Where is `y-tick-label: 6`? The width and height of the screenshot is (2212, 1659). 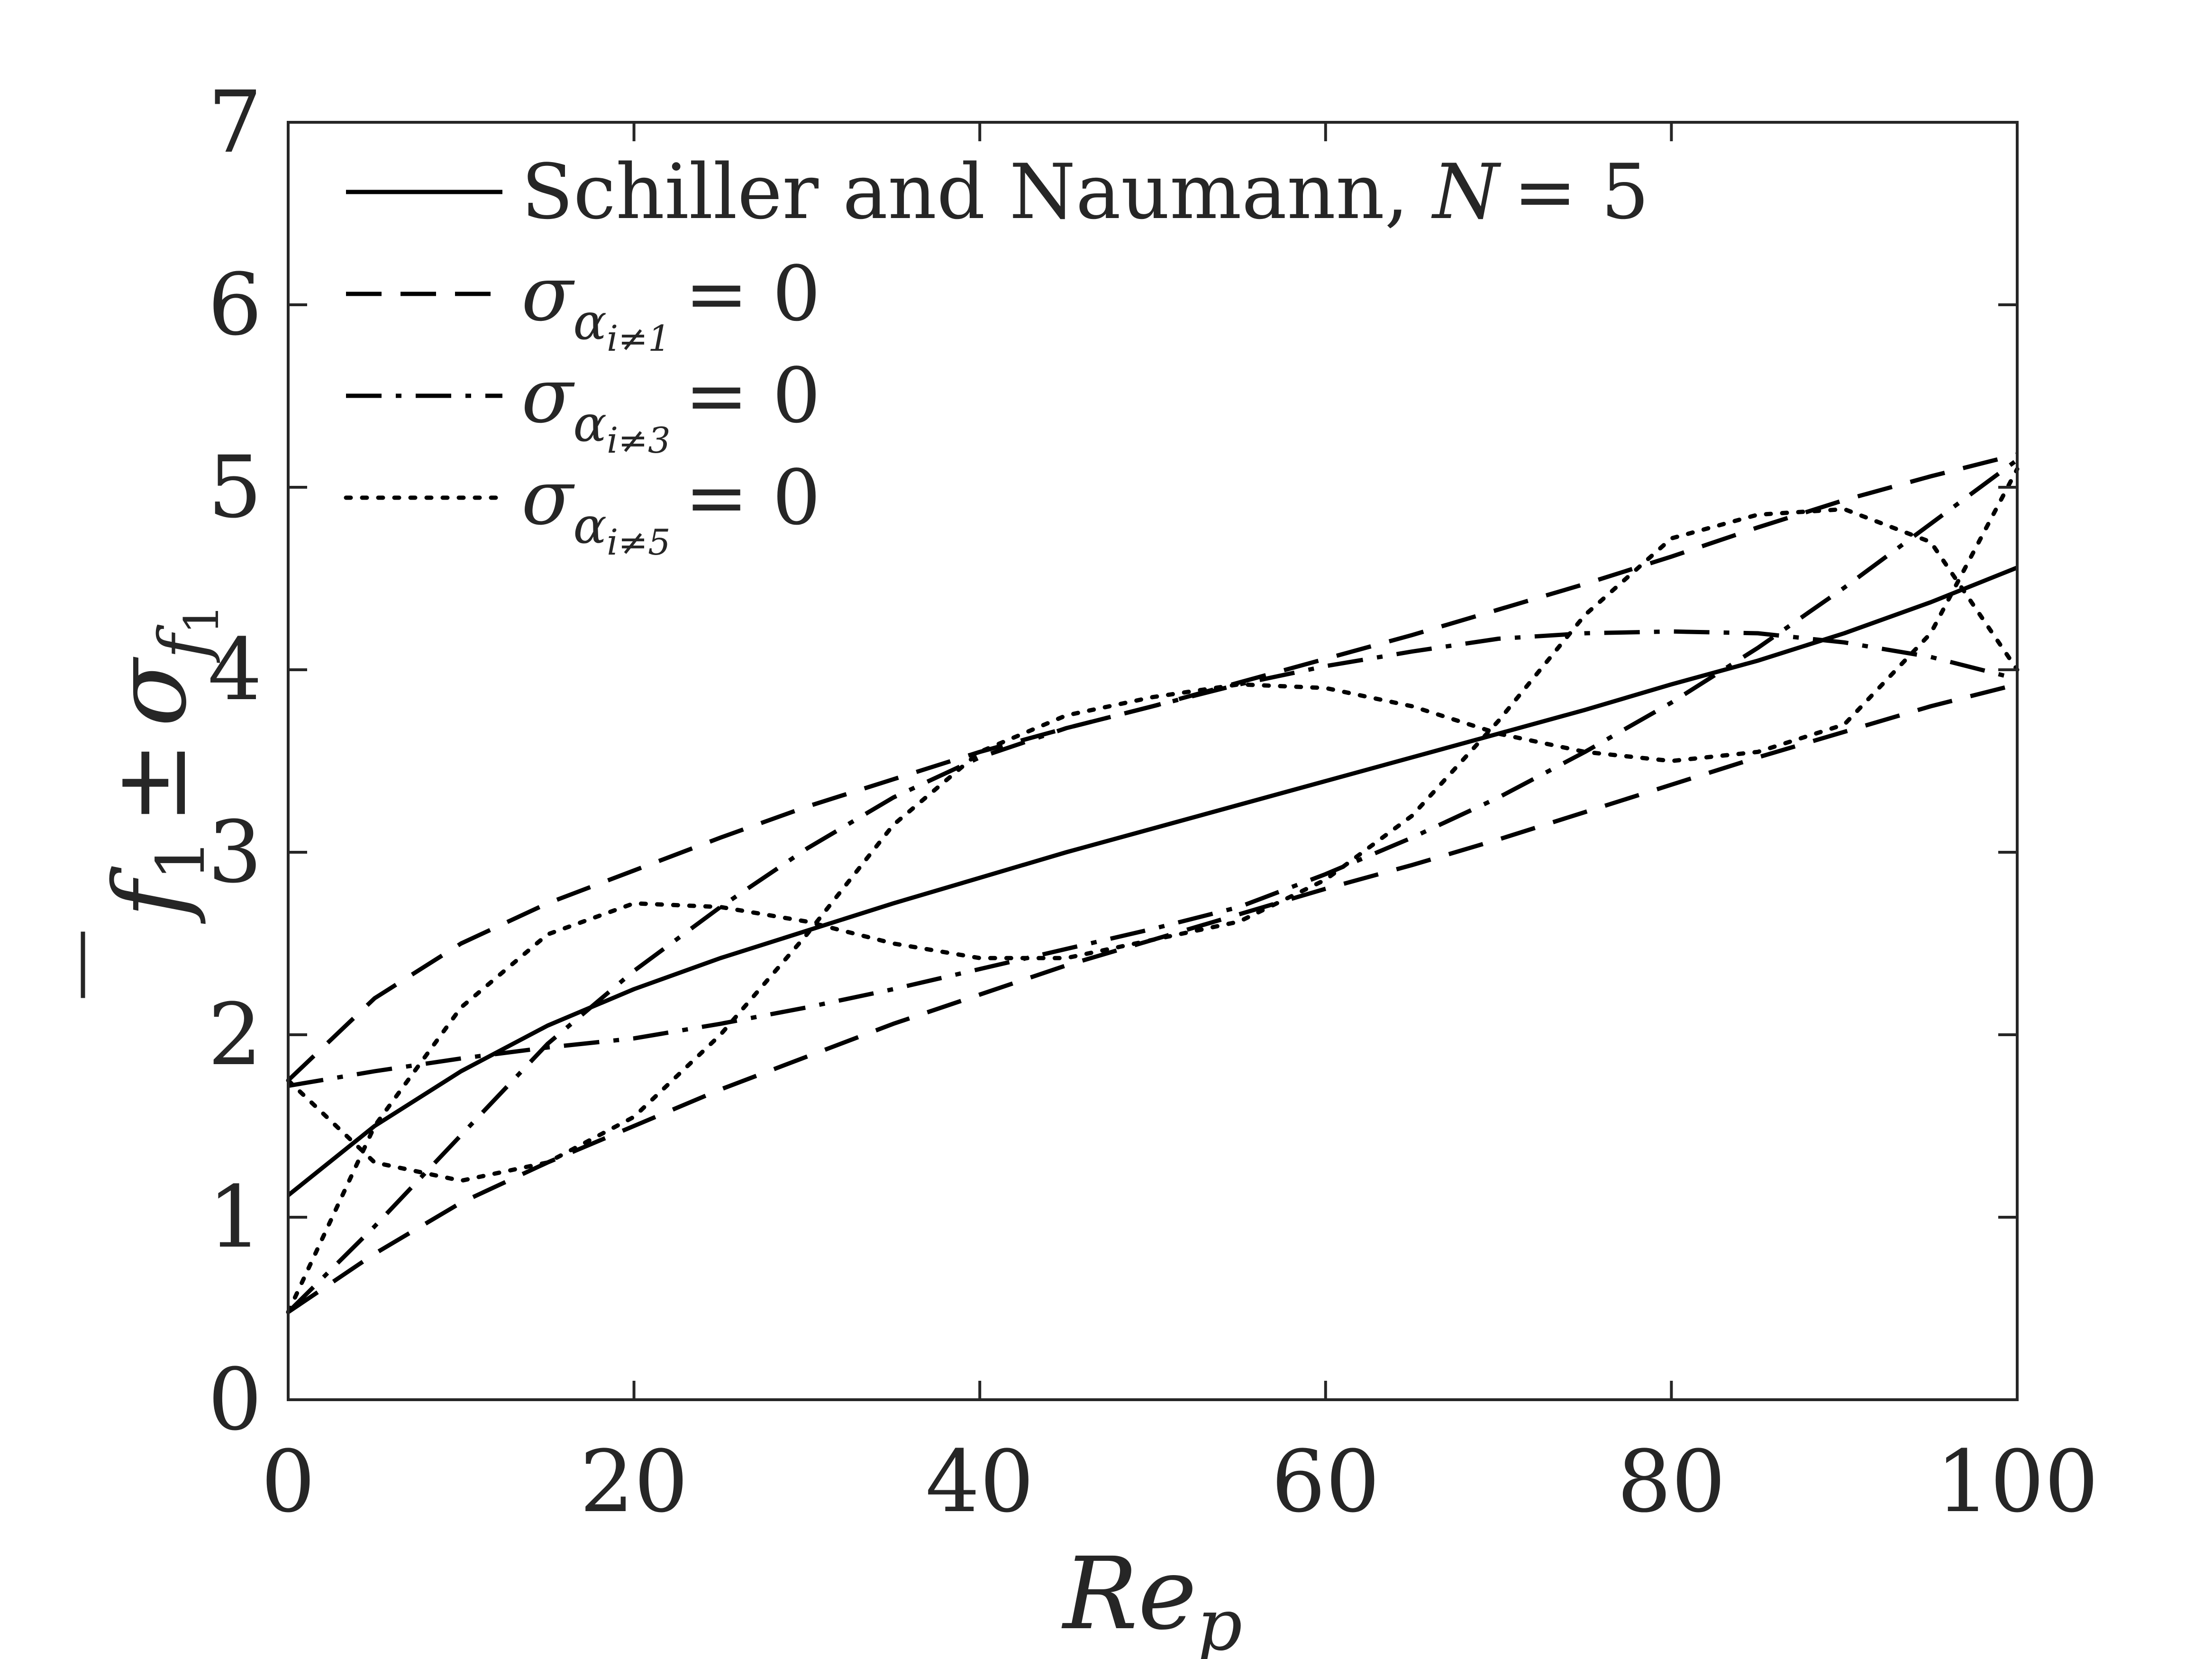
y-tick-label: 6 is located at coordinates (235, 305).